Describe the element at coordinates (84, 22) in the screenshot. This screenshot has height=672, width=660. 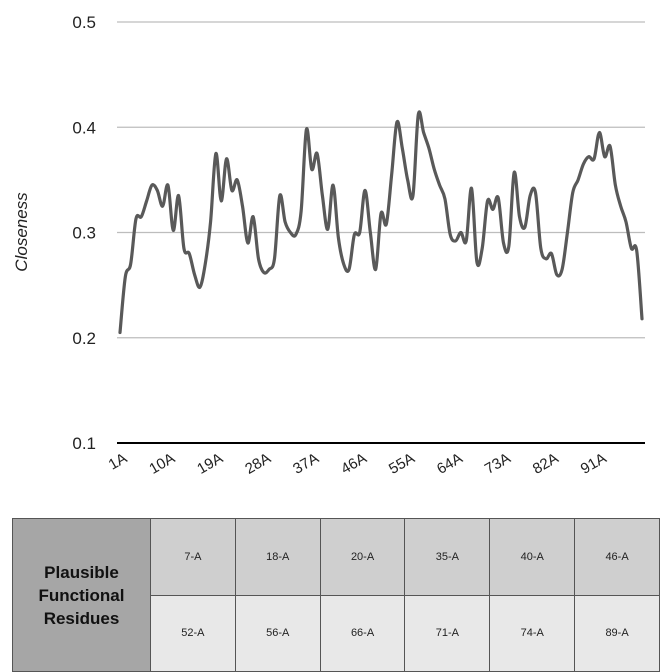
I see `y-tick-label: 0.5` at that location.